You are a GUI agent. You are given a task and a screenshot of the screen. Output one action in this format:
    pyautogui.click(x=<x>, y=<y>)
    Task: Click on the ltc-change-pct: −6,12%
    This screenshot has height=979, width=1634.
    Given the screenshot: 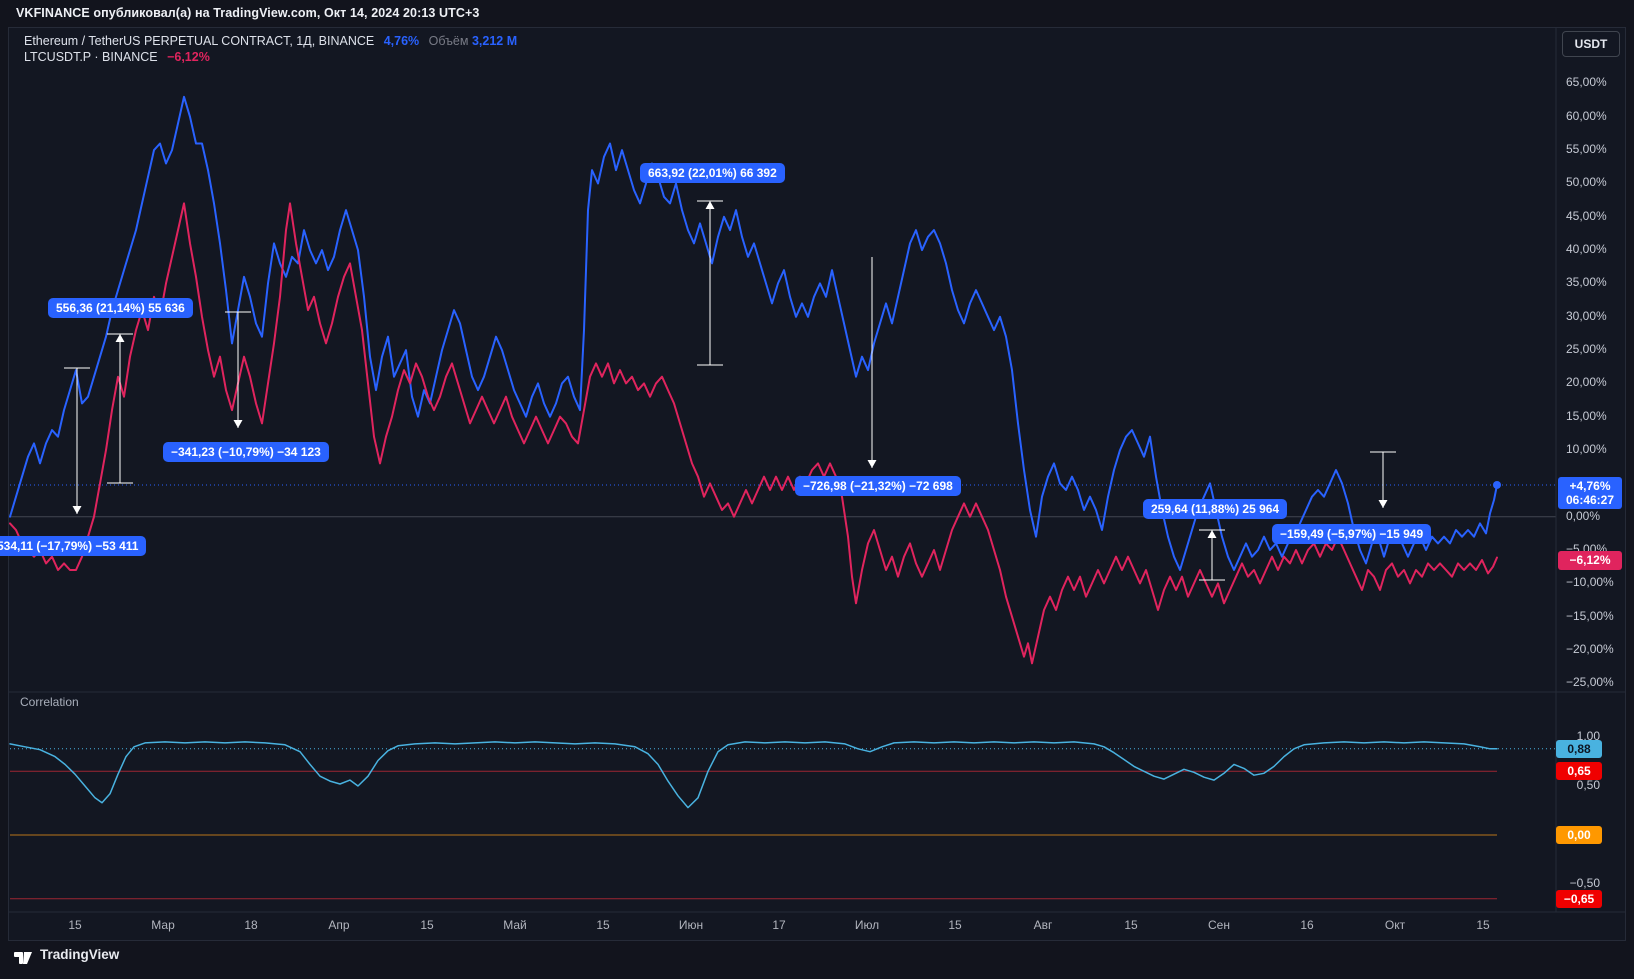 What is the action you would take?
    pyautogui.click(x=188, y=57)
    